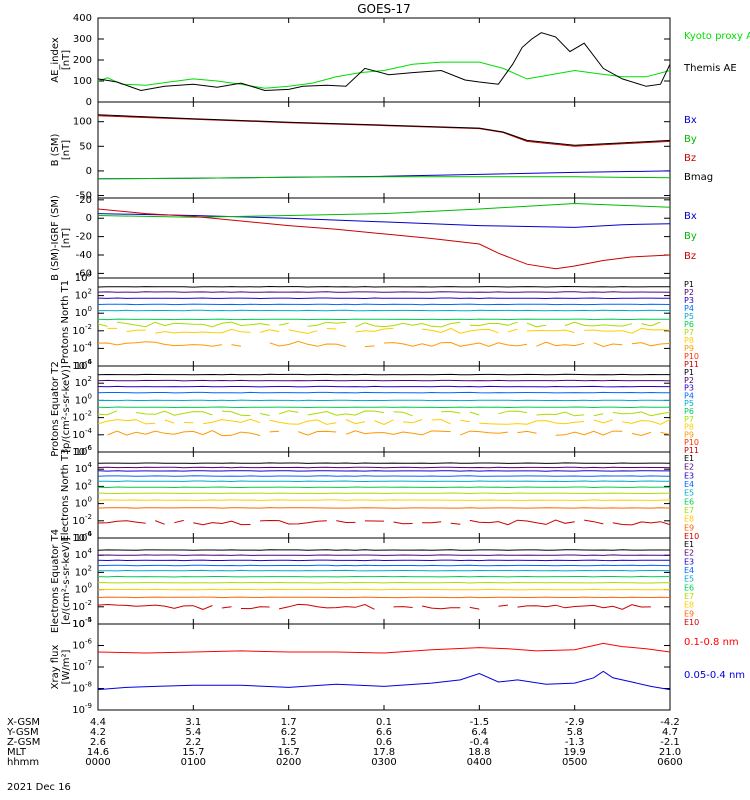 The width and height of the screenshot is (750, 800). I want to click on y-tick-label-exp: -4, so click(89, 344).